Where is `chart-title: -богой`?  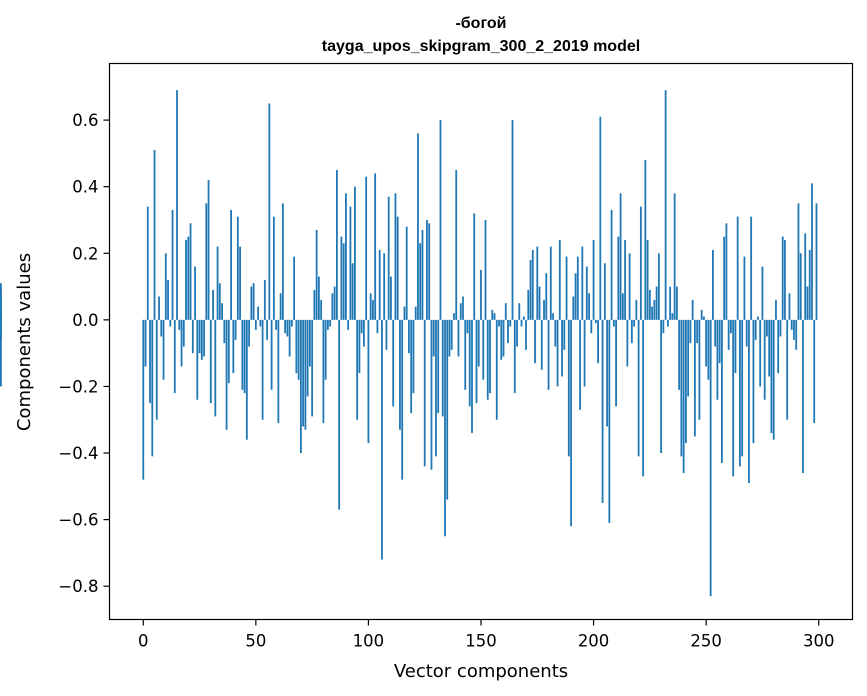 chart-title: -богой is located at coordinates (480, 23).